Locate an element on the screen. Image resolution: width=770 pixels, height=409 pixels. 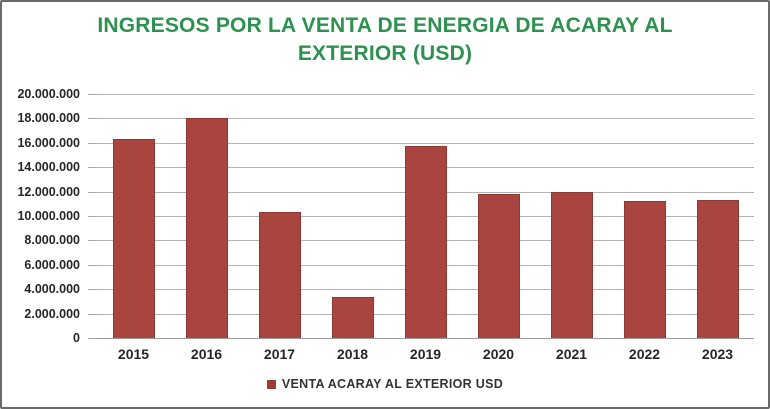
y-axis-tick-label: 16.000.000 is located at coordinates (48, 143).